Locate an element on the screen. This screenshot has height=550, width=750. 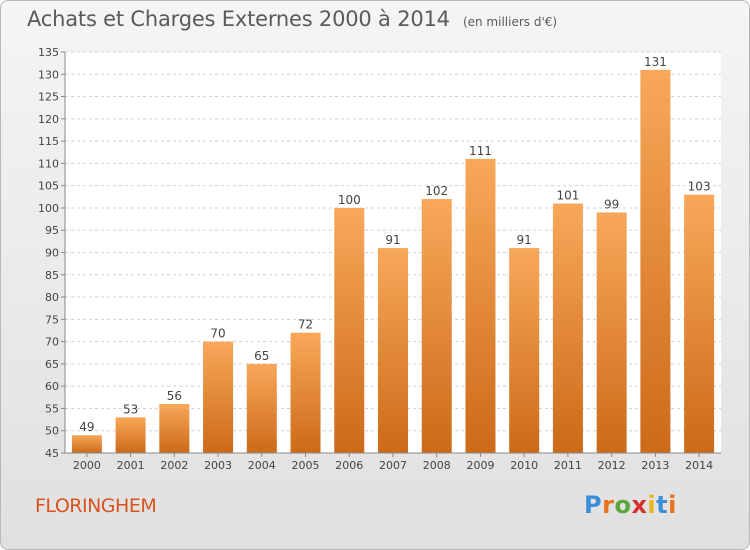
bar-2014 is located at coordinates (699, 324).